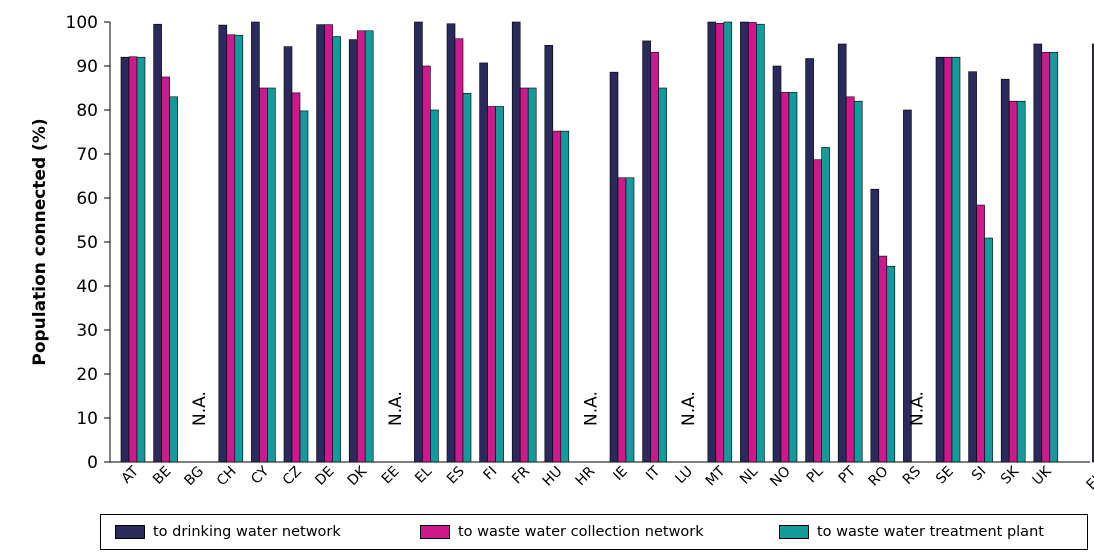 The width and height of the screenshot is (1094, 556). Describe the element at coordinates (586, 476) in the screenshot. I see `x-tick-label-hr: HR` at that location.